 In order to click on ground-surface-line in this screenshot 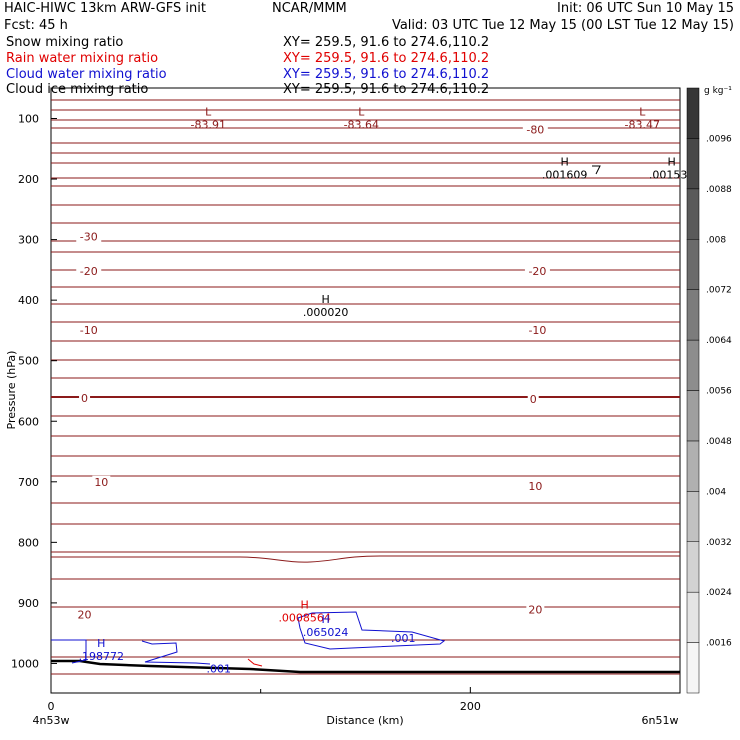, I will do `click(365, 666)`.